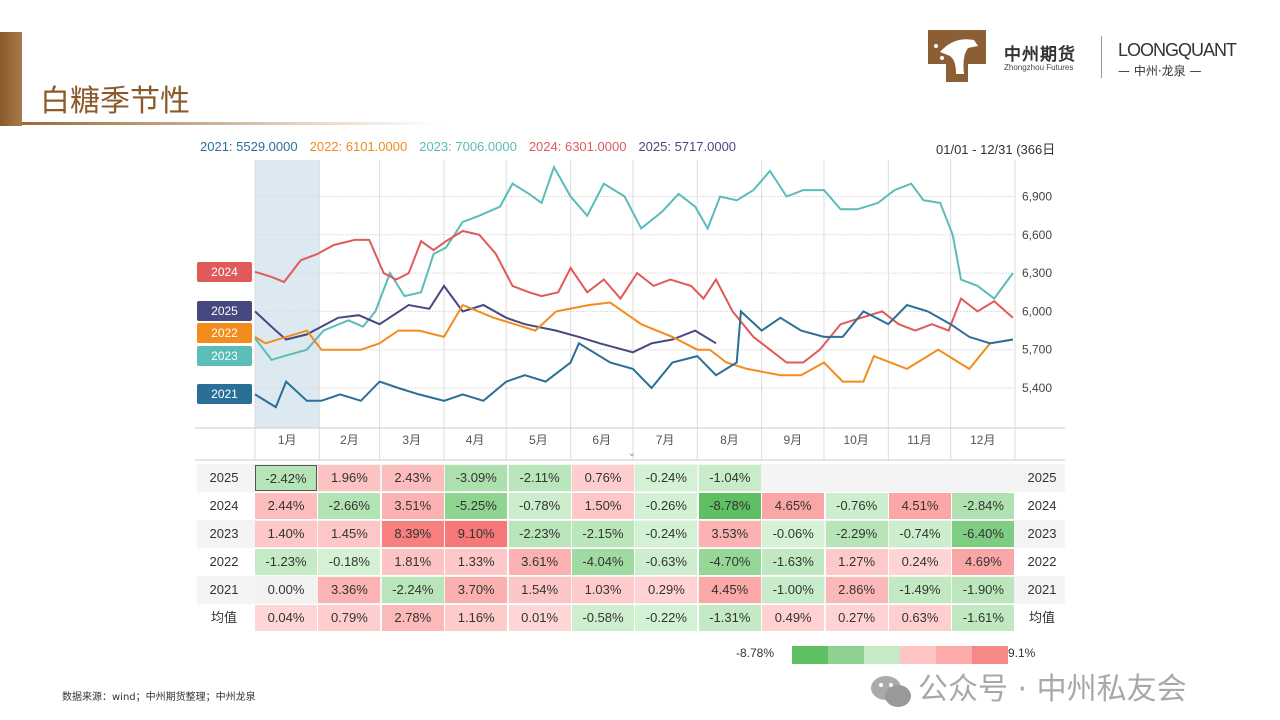  What do you see at coordinates (11, 79) in the screenshot?
I see `title-accent-bar` at bounding box center [11, 79].